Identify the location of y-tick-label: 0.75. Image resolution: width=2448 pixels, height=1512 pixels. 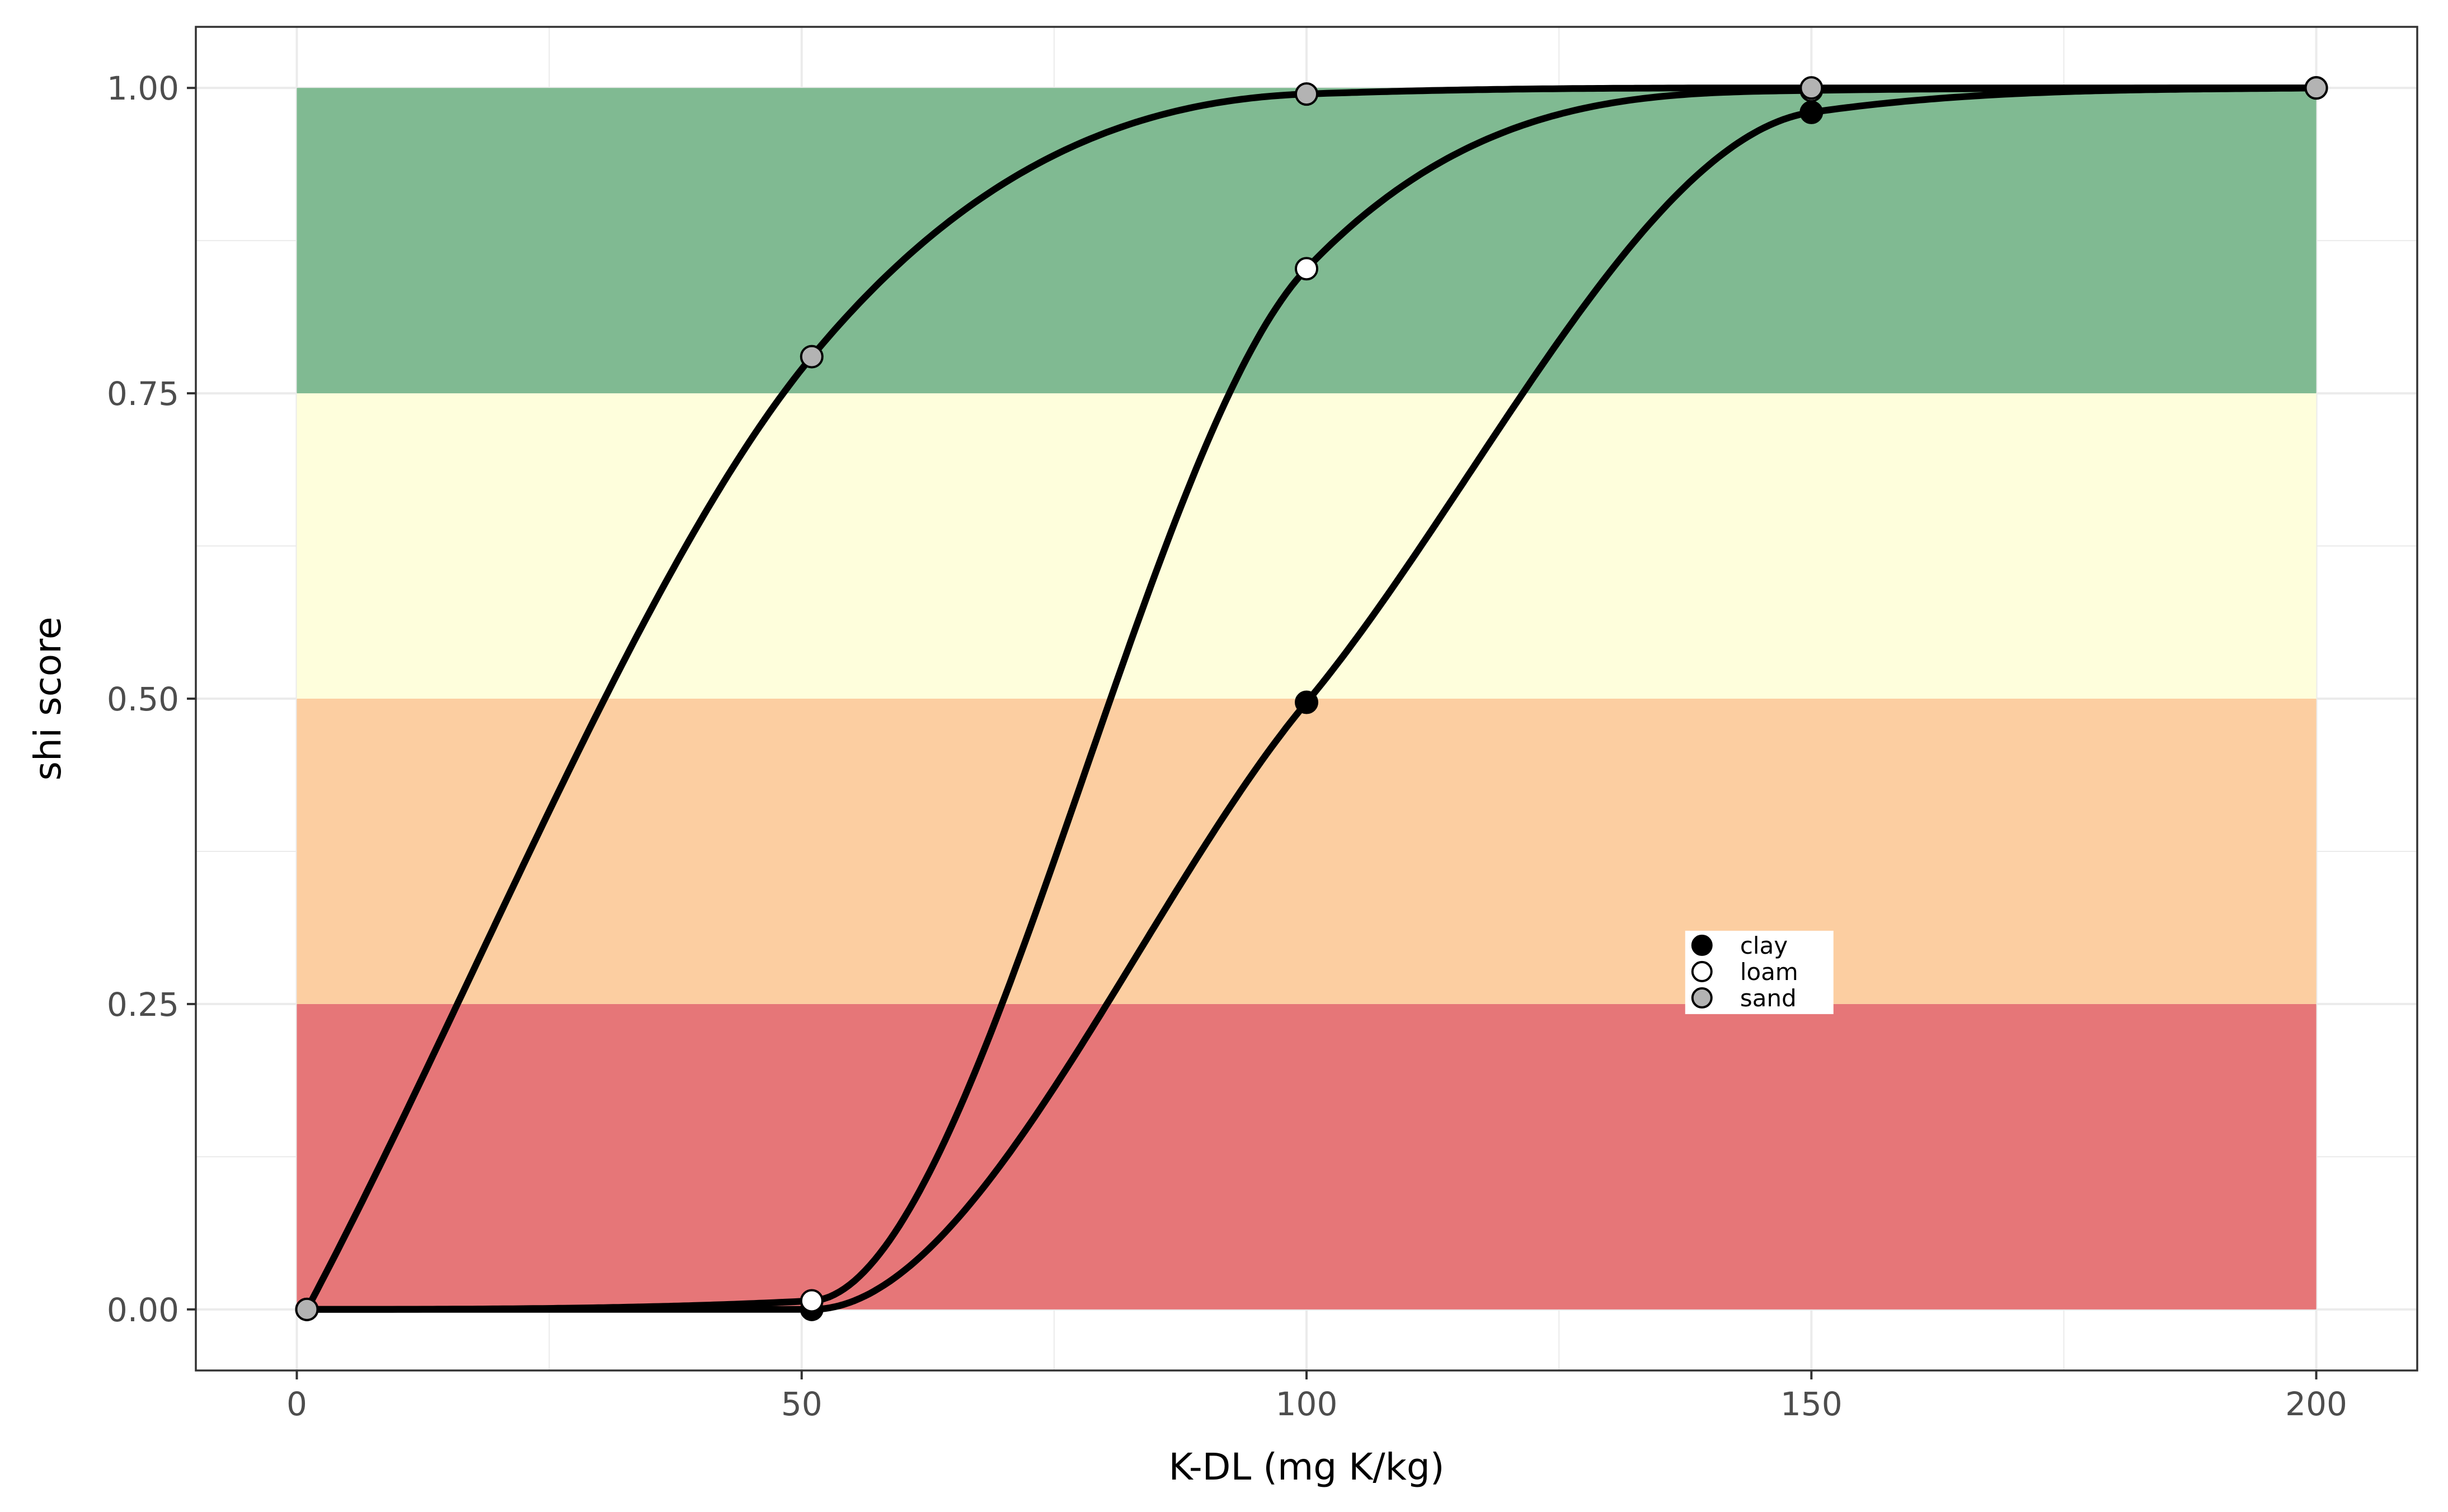
(143, 394).